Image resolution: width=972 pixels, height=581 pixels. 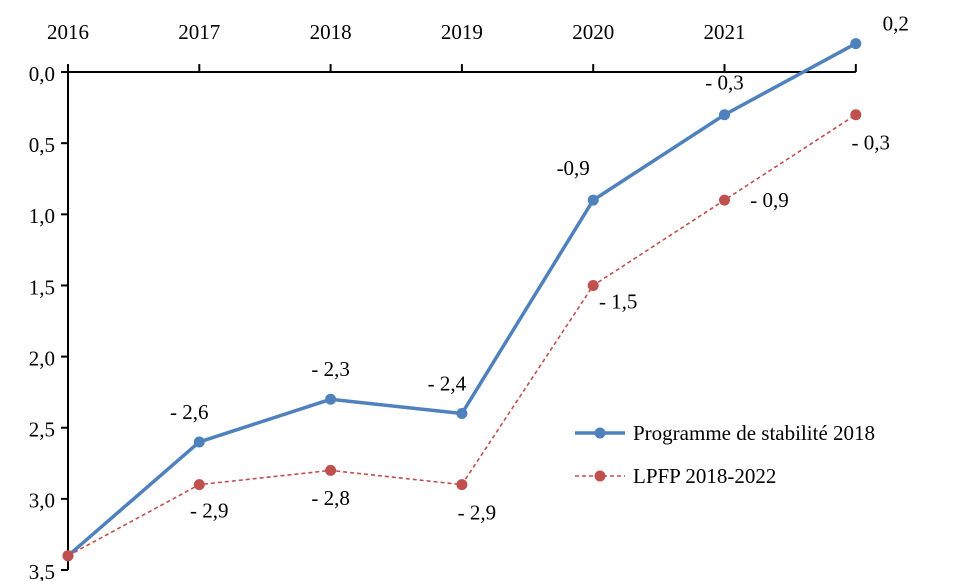 I want to click on y-tick-label: 1,5, so click(x=42, y=287).